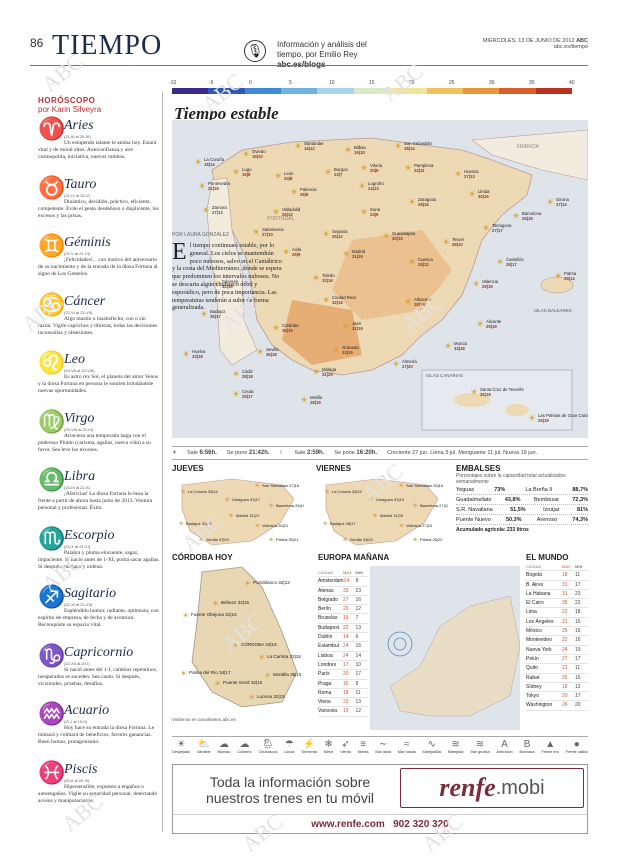 The width and height of the screenshot is (620, 858). What do you see at coordinates (208, 453) in the screenshot?
I see `sunrise-time: 6:56h.` at bounding box center [208, 453].